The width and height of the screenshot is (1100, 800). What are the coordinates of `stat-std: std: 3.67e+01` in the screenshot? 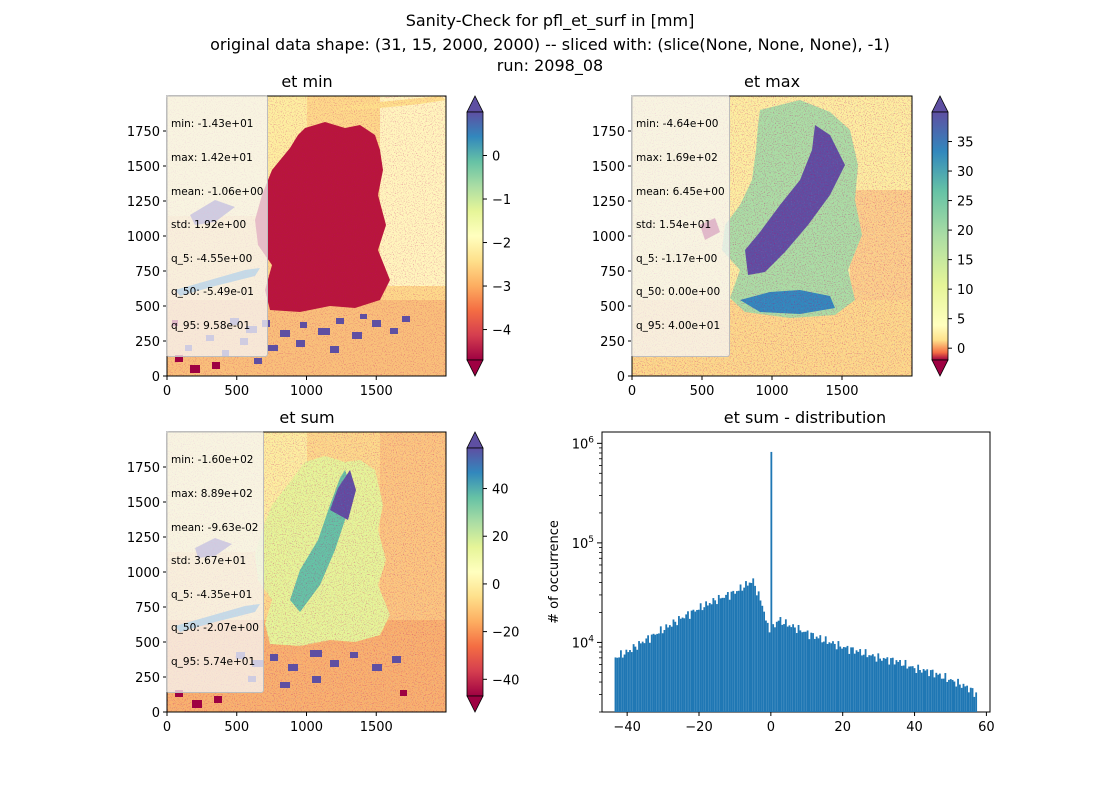 It's located at (209, 561).